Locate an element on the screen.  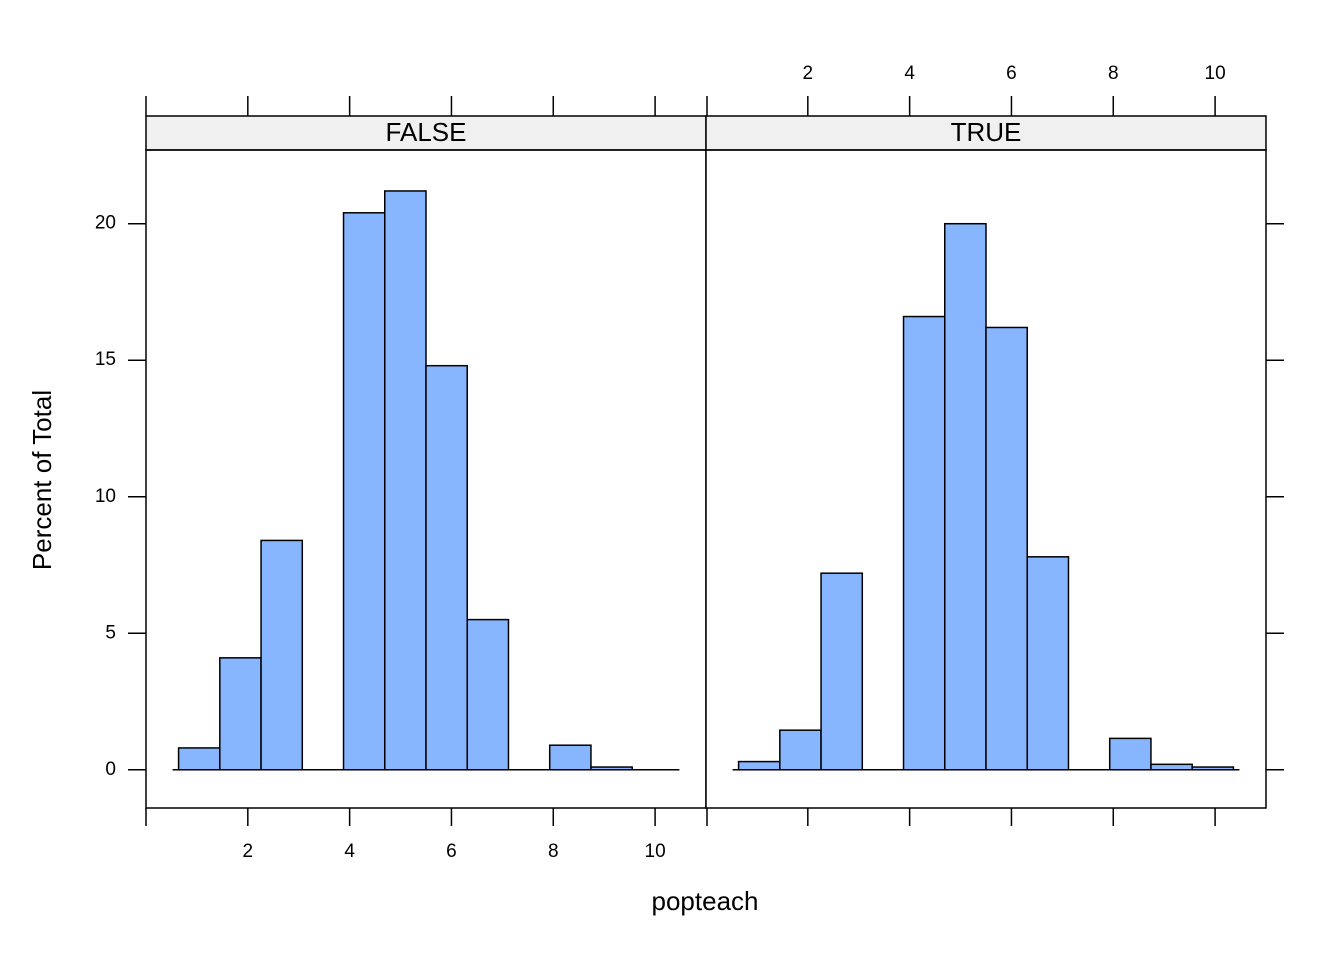
x-axis-label: popteach is located at coordinates (705, 901).